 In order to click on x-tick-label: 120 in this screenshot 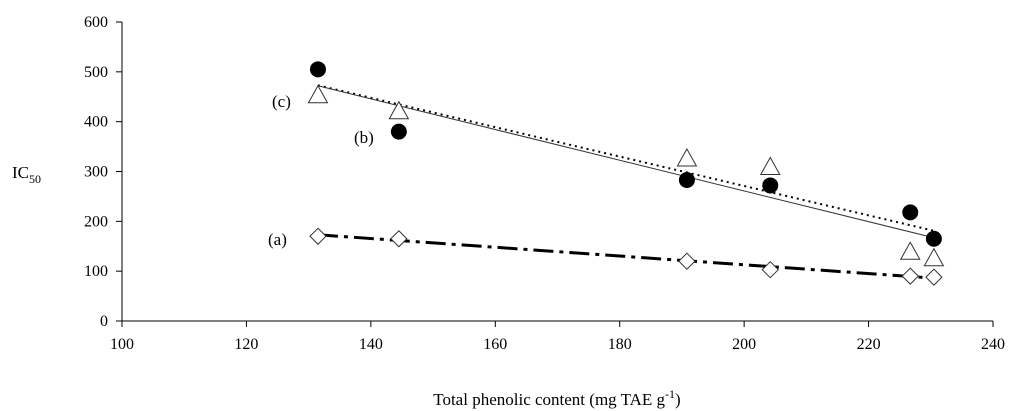, I will do `click(246, 344)`.